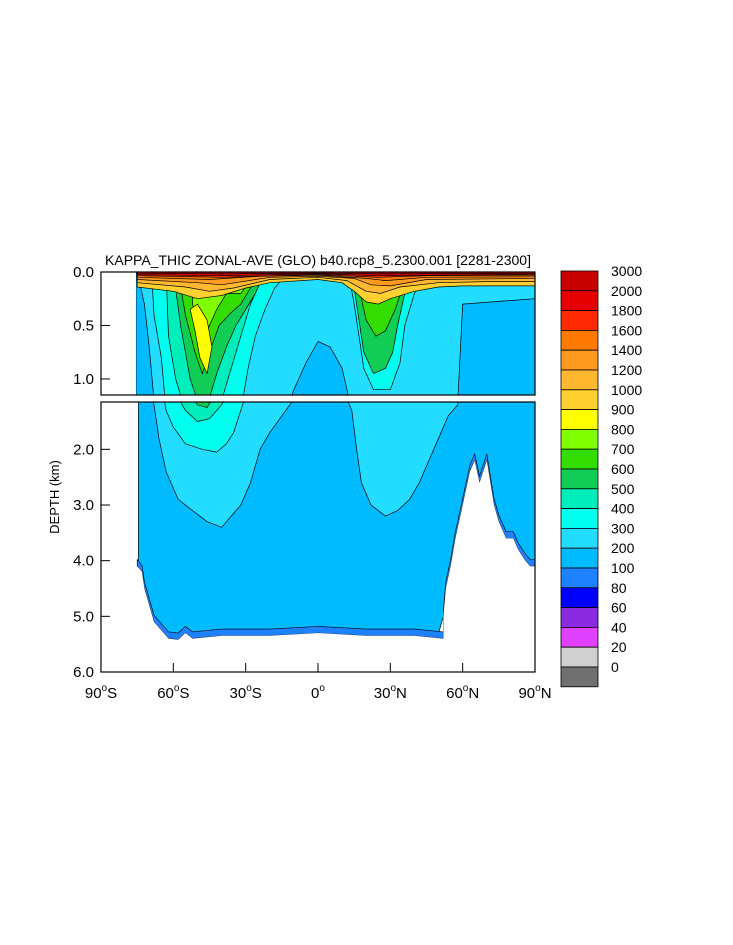 The height and width of the screenshot is (945, 733). What do you see at coordinates (83, 272) in the screenshot?
I see `y-tick-label: 0.0` at bounding box center [83, 272].